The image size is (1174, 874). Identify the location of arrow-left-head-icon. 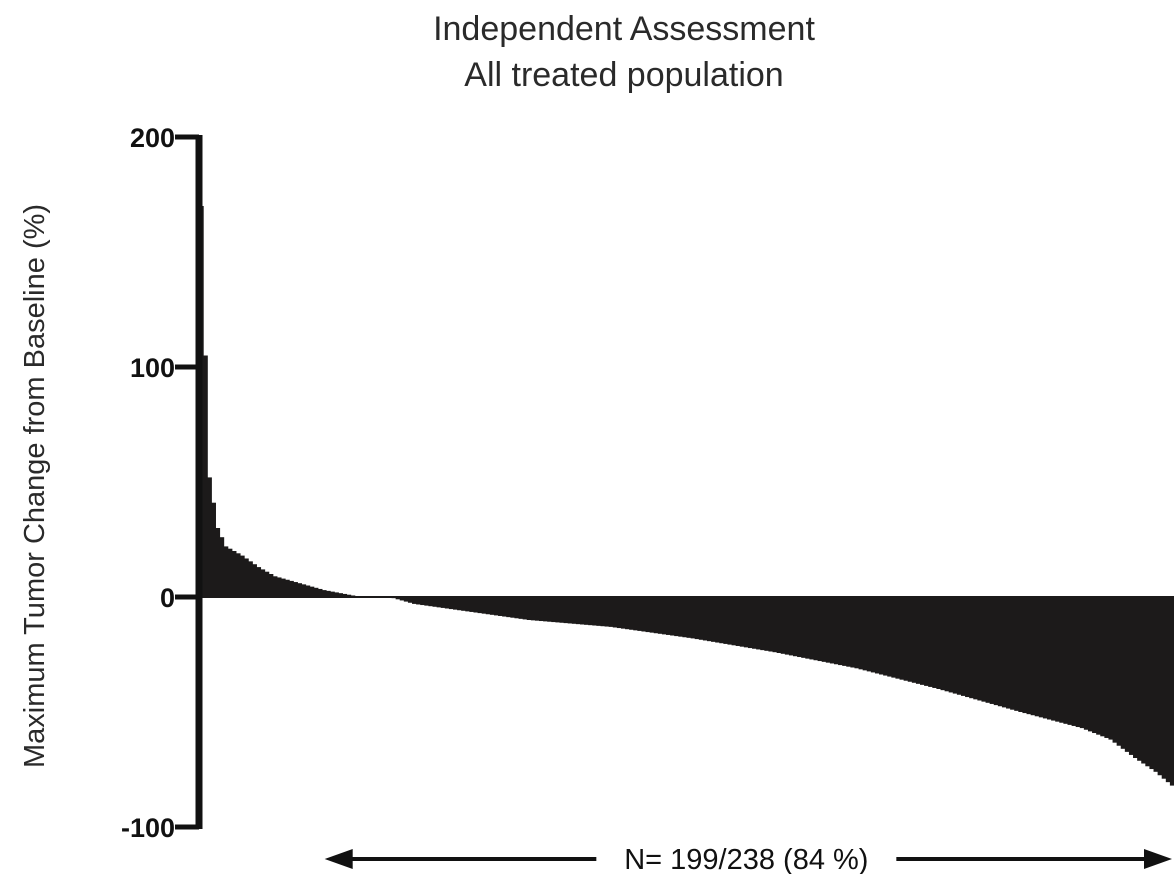
(338, 859).